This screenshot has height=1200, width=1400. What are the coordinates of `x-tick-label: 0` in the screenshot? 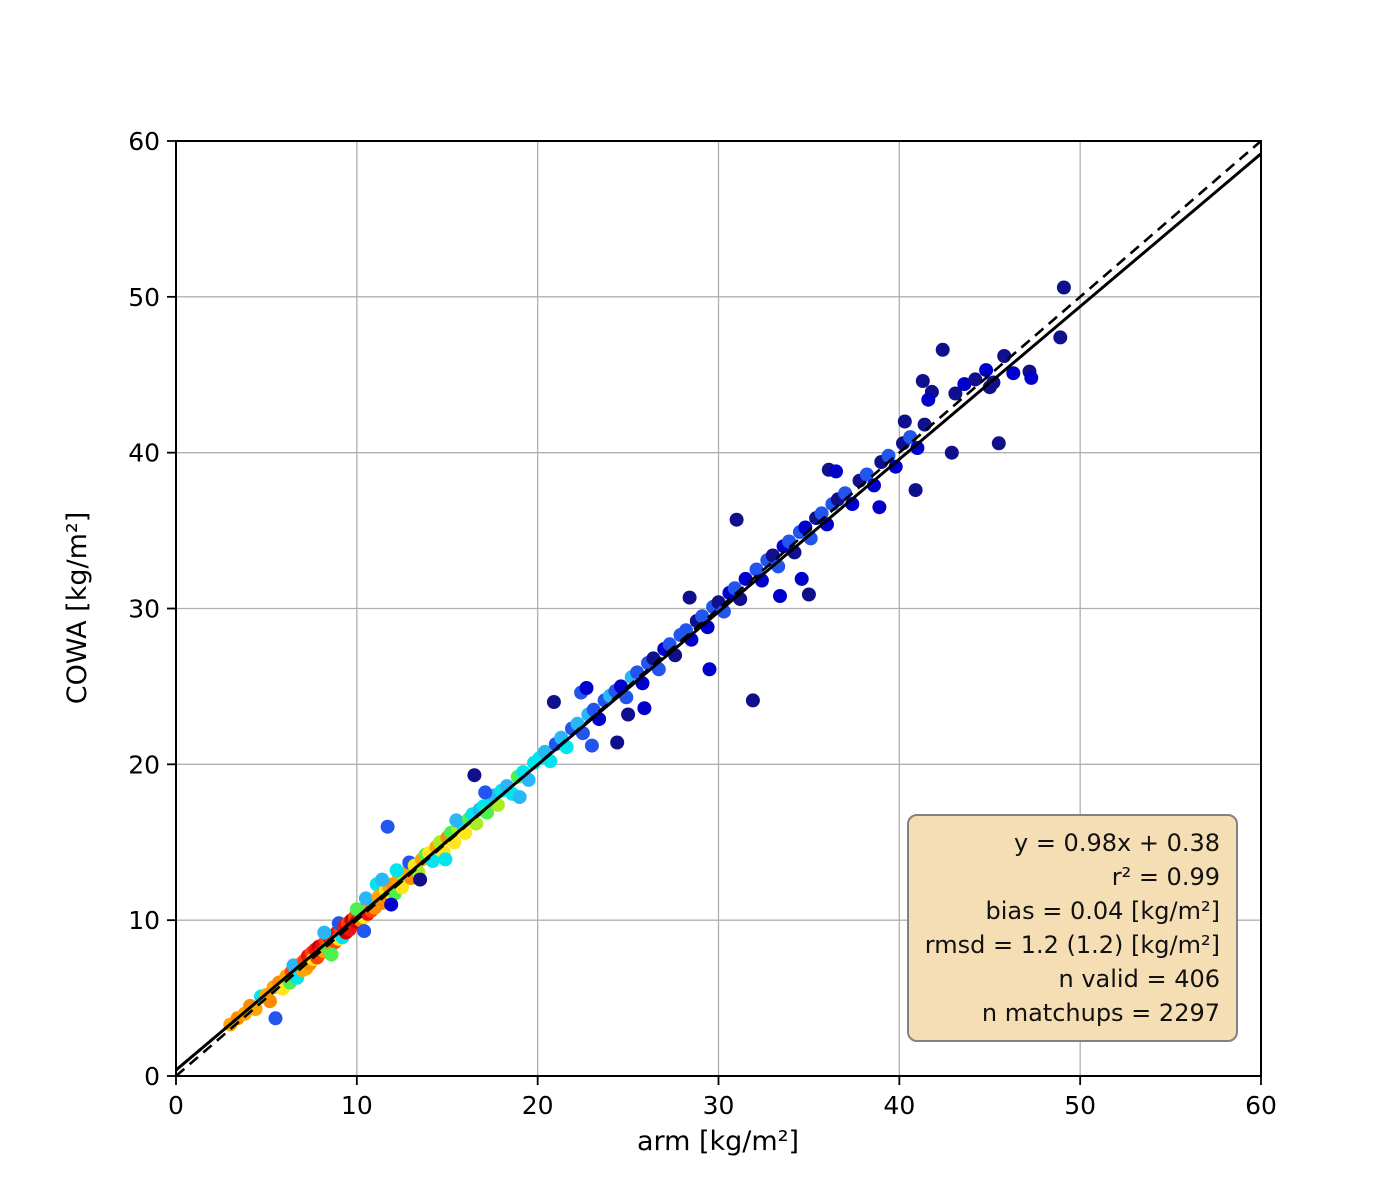 It's located at (176, 1105).